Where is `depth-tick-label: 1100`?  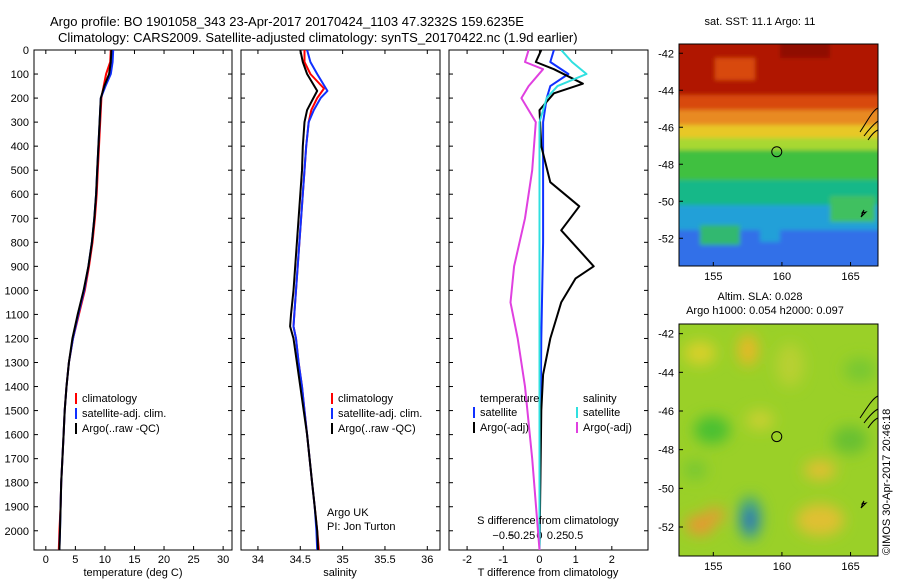 depth-tick-label: 1100 is located at coordinates (17, 315).